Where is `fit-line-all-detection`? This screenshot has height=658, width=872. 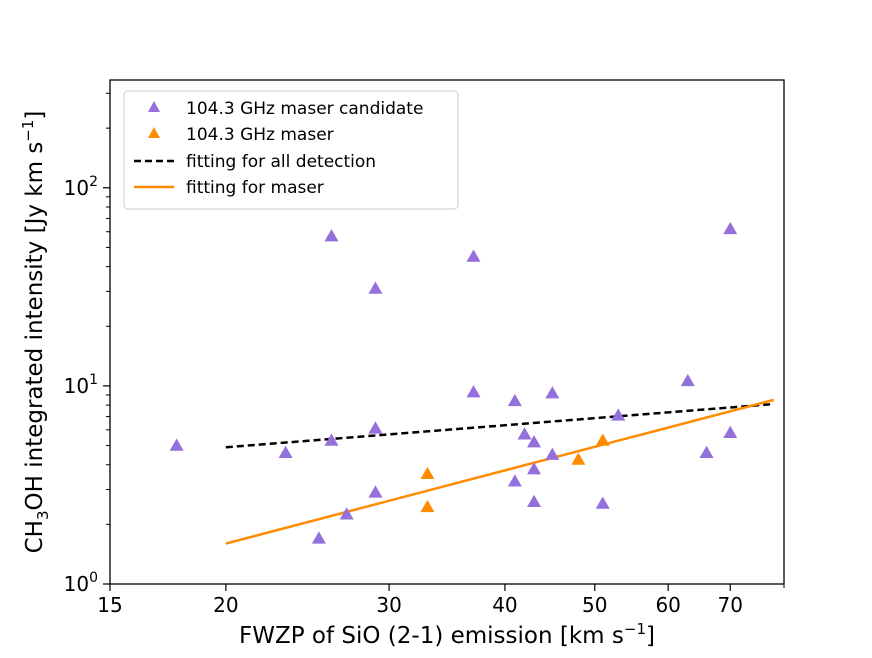
fit-line-all-detection is located at coordinates (499, 425).